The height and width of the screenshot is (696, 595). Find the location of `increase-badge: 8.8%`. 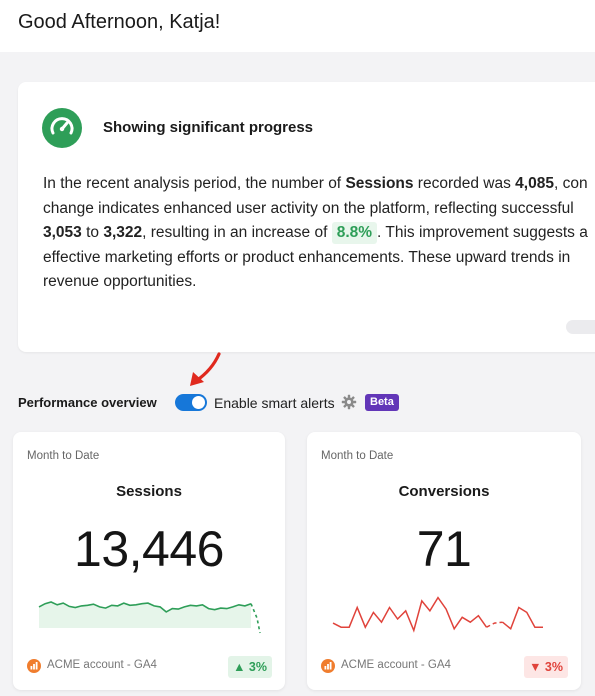

increase-badge: 8.8% is located at coordinates (354, 233).